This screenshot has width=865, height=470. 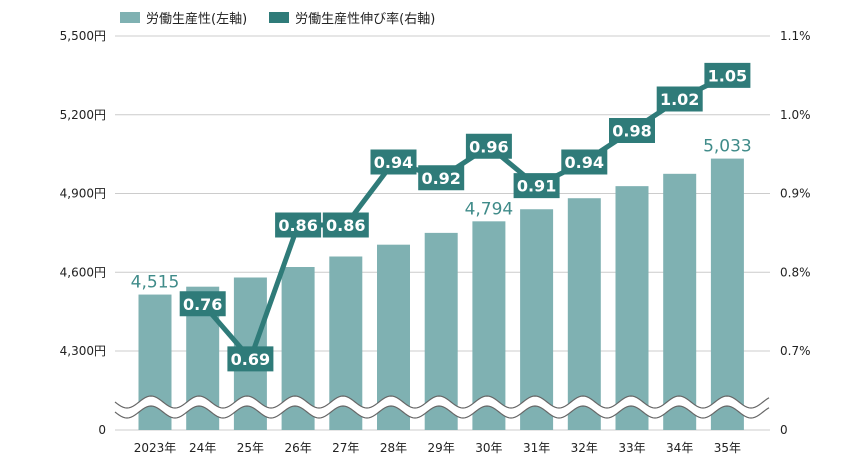 I want to click on y-right-tick-label: 0.7%, so click(x=795, y=351).